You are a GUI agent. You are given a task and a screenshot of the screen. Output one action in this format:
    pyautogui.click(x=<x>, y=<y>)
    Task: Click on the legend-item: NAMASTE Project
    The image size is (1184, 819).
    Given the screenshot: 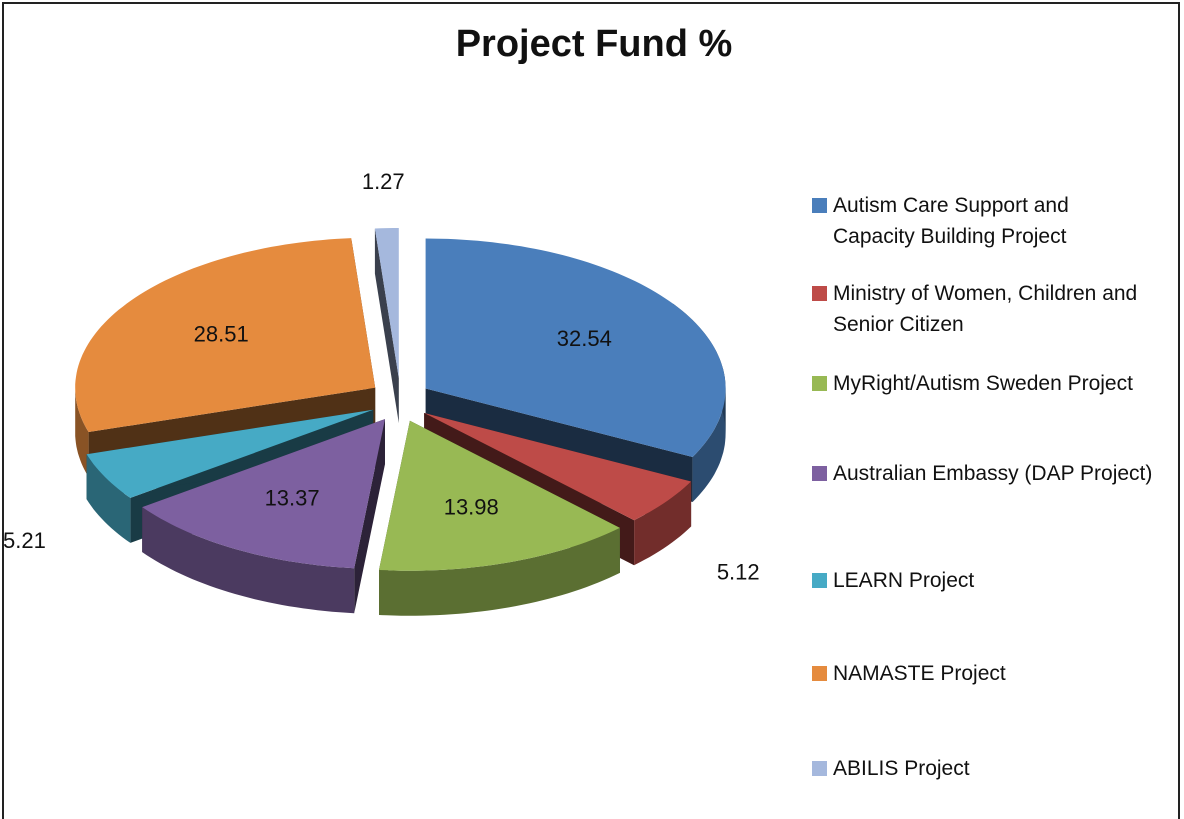 What is the action you would take?
    pyautogui.click(x=982, y=673)
    